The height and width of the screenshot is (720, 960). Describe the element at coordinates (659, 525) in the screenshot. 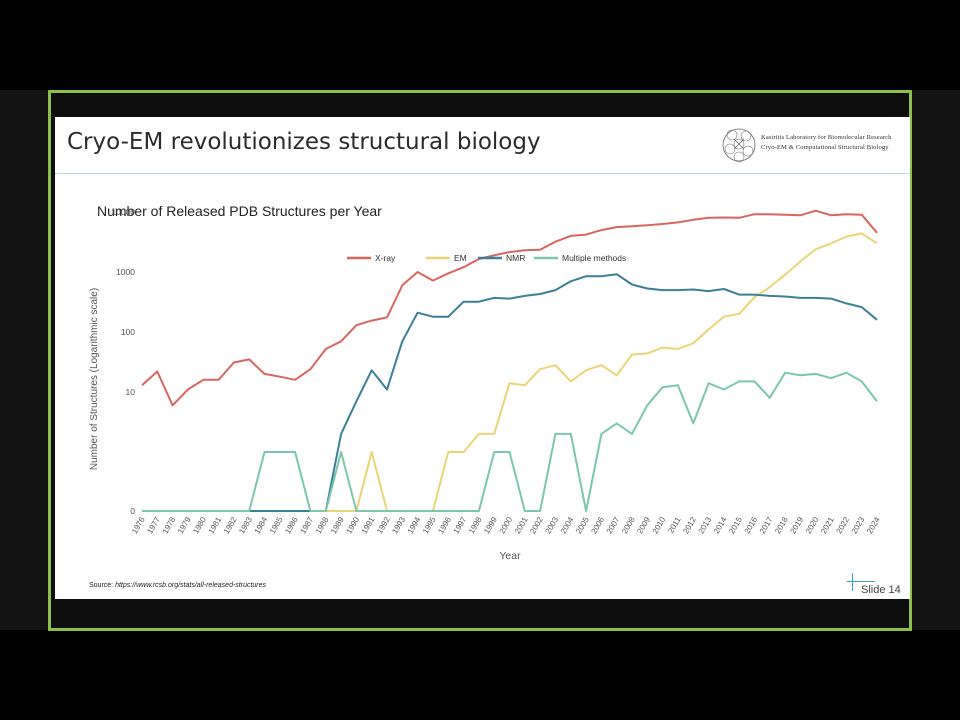

I see `x-tick-label: 2010` at that location.